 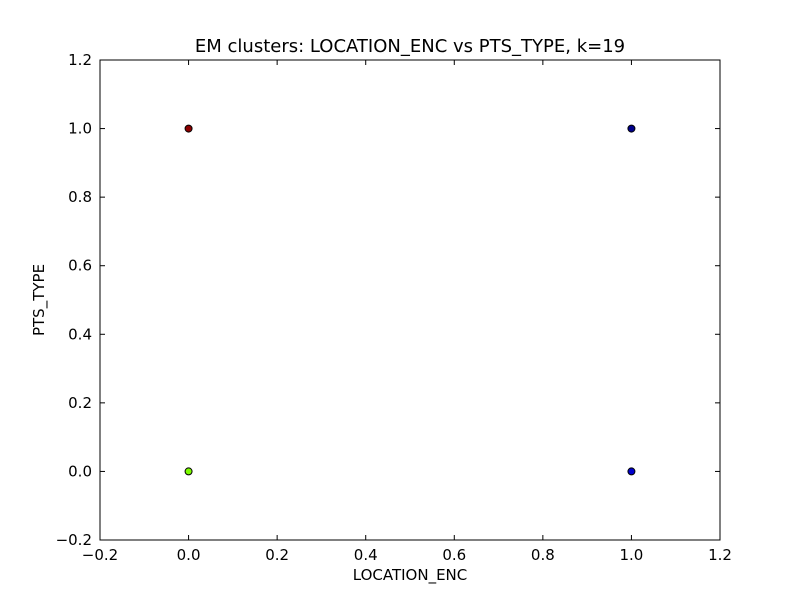 I want to click on y-tick-label: 0.6, so click(x=80, y=266).